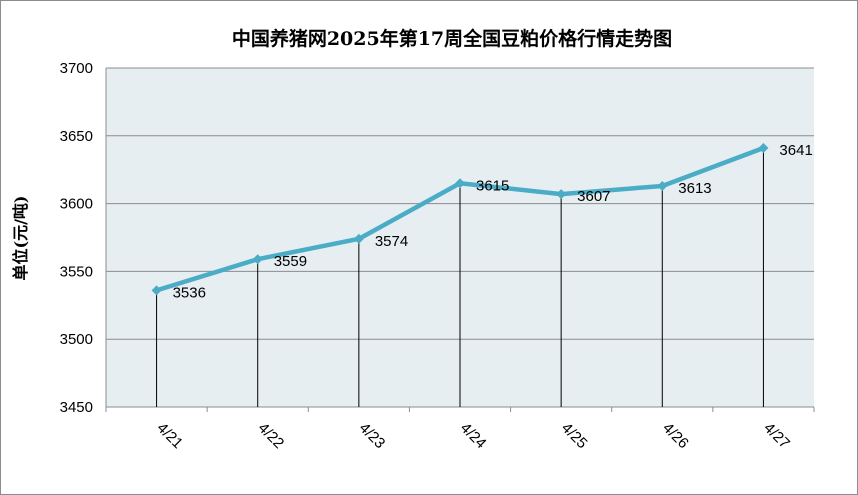 This screenshot has height=495, width=858. I want to click on data-label: 3641, so click(795, 150).